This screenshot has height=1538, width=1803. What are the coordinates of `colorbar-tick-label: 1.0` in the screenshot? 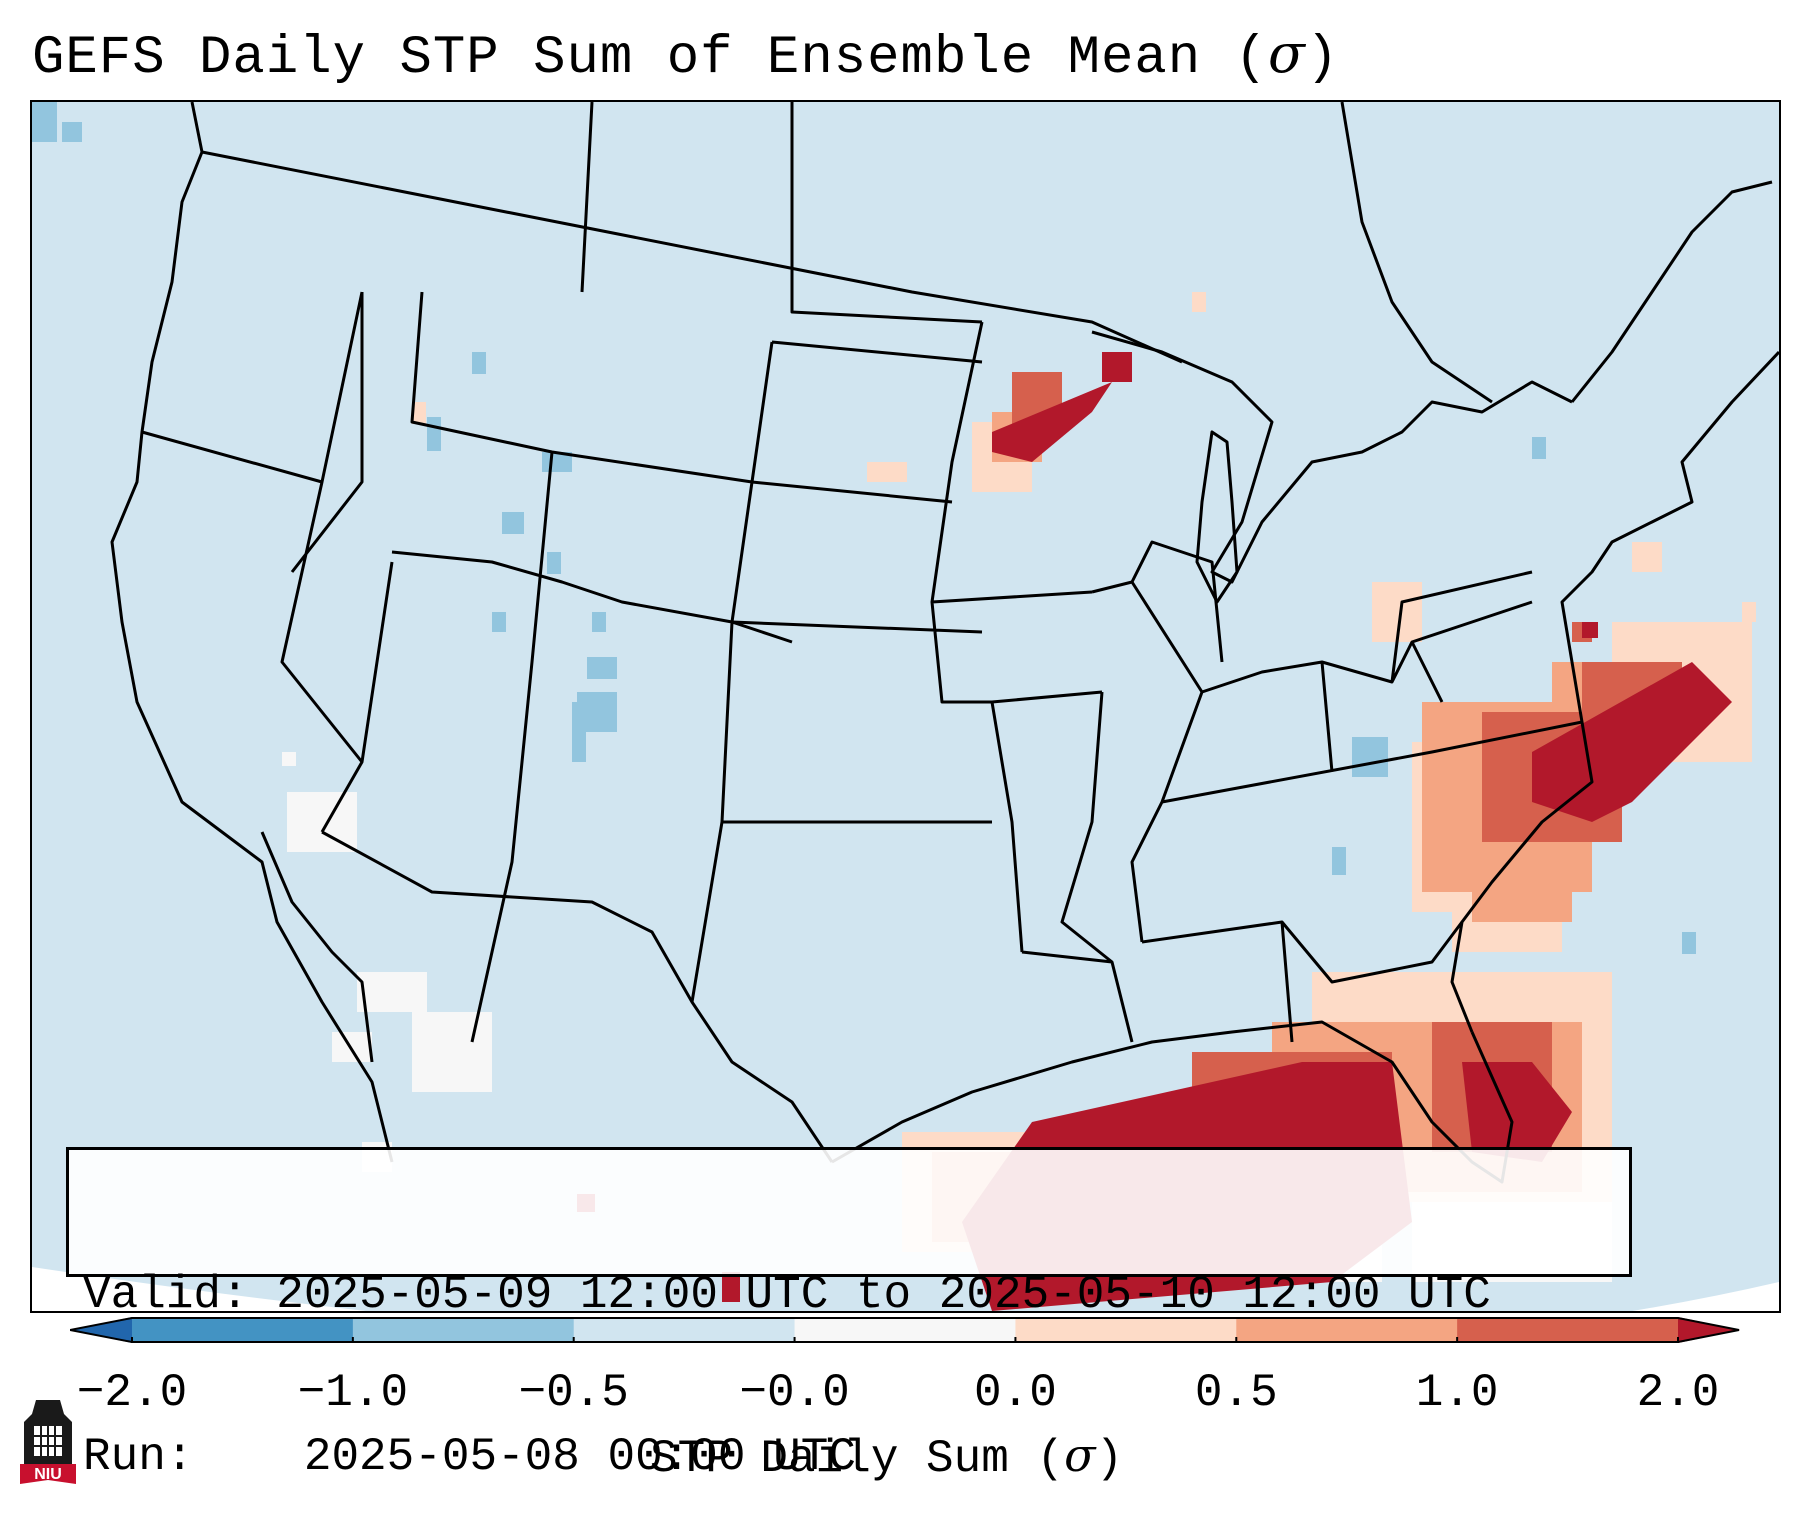 It's located at (1457, 1393).